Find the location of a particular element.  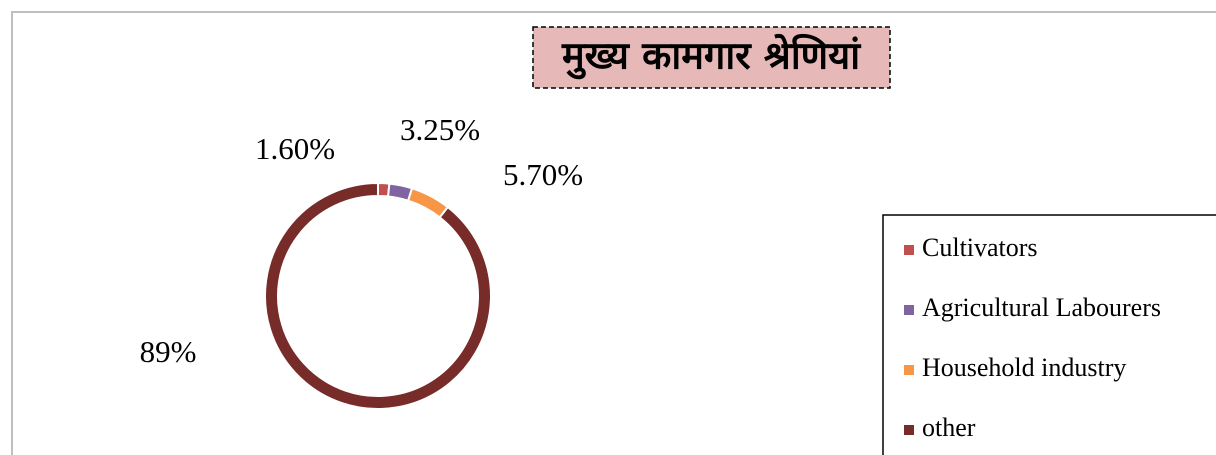

legend-label: other is located at coordinates (949, 427).